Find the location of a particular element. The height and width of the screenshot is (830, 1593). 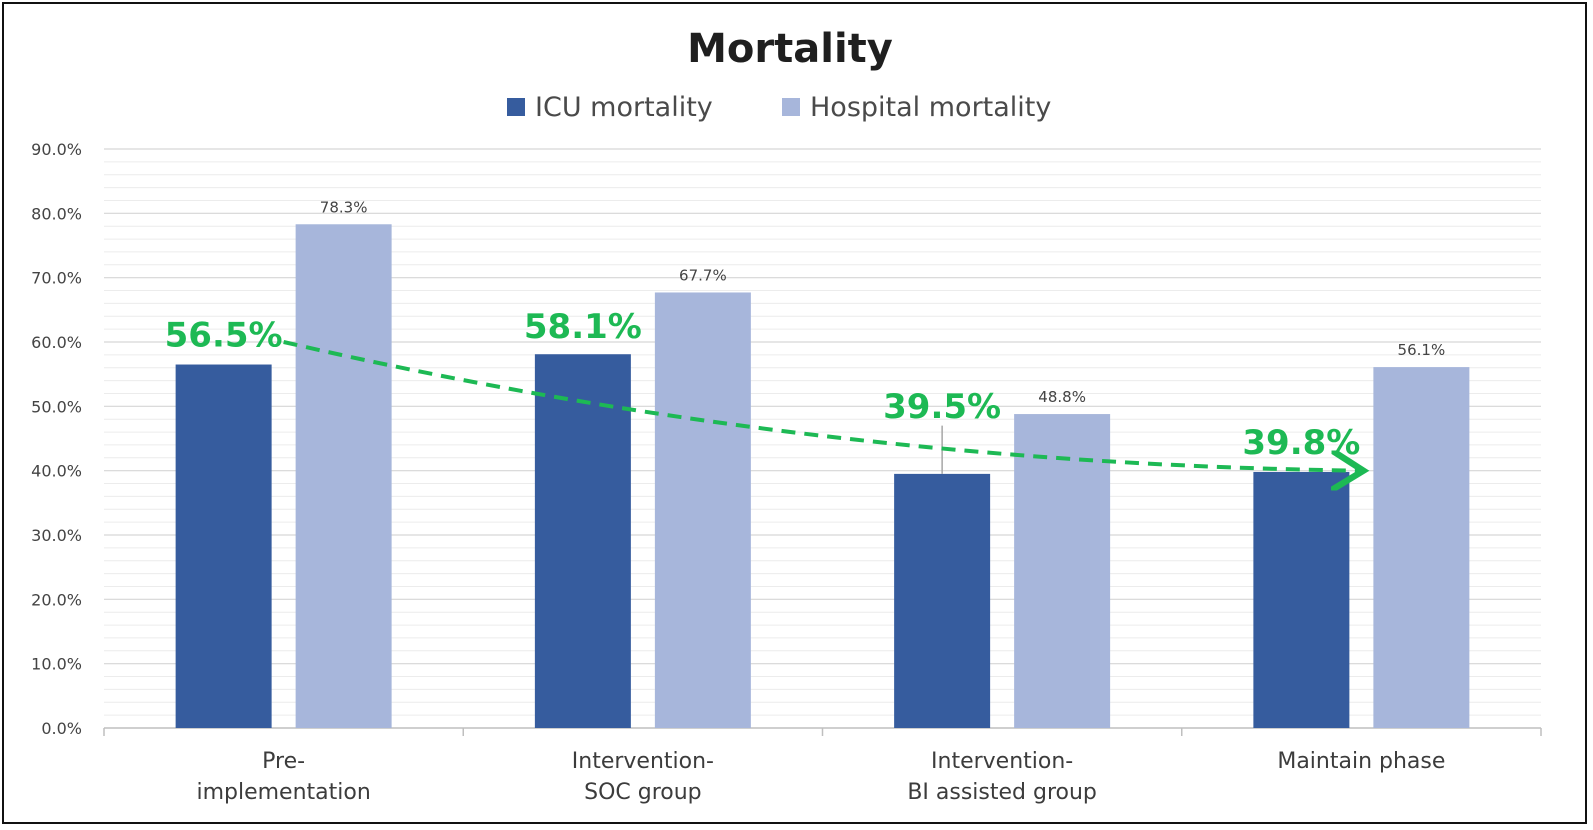

data-label-icu: 39.5% is located at coordinates (942, 407).